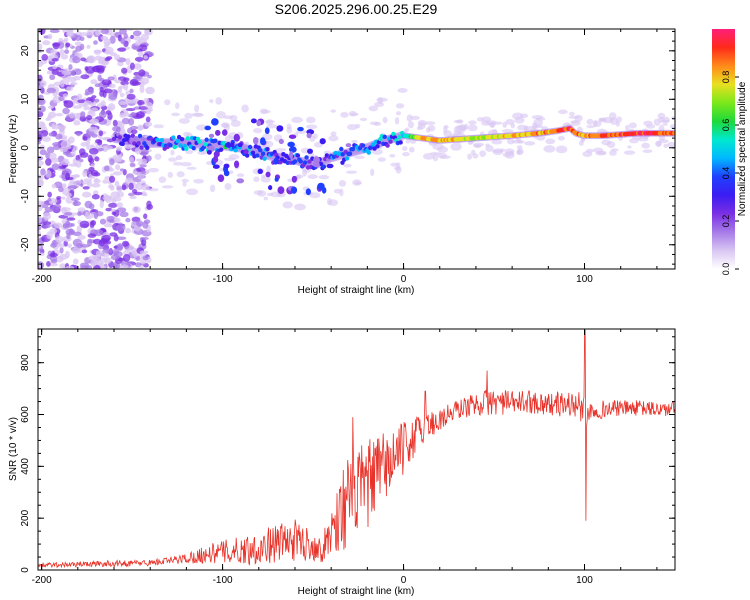 The height and width of the screenshot is (600, 750). What do you see at coordinates (25, 51) in the screenshot?
I see `spectrogram-y-tick-label: 20` at bounding box center [25, 51].